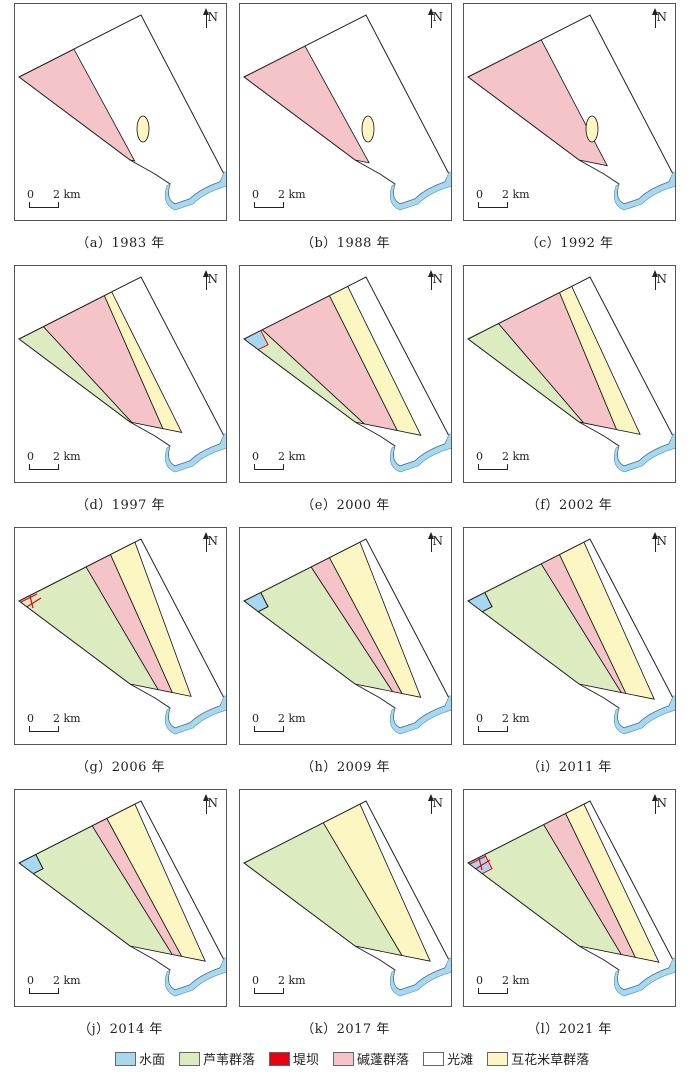 This screenshot has height=1091, width=700. Describe the element at coordinates (569, 505) in the screenshot. I see `panel-caption: （f）2002 年` at that location.